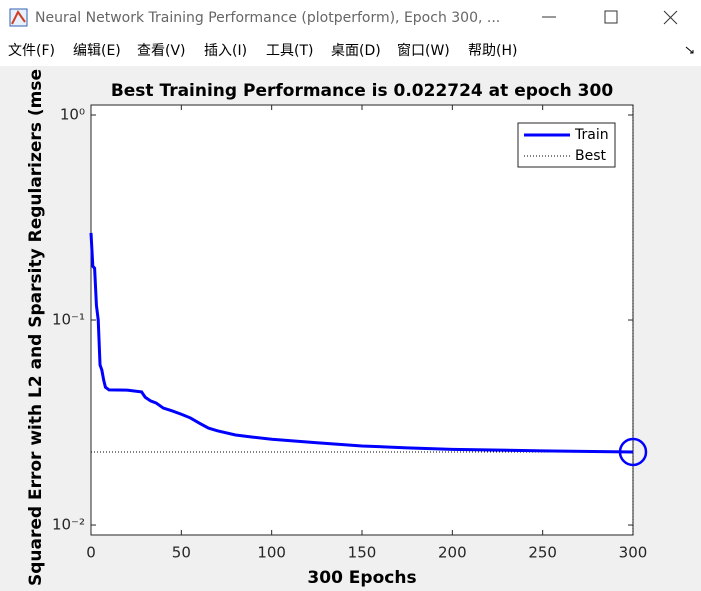 The width and height of the screenshot is (701, 591). I want to click on menu-item: 桌面(D), so click(356, 51).